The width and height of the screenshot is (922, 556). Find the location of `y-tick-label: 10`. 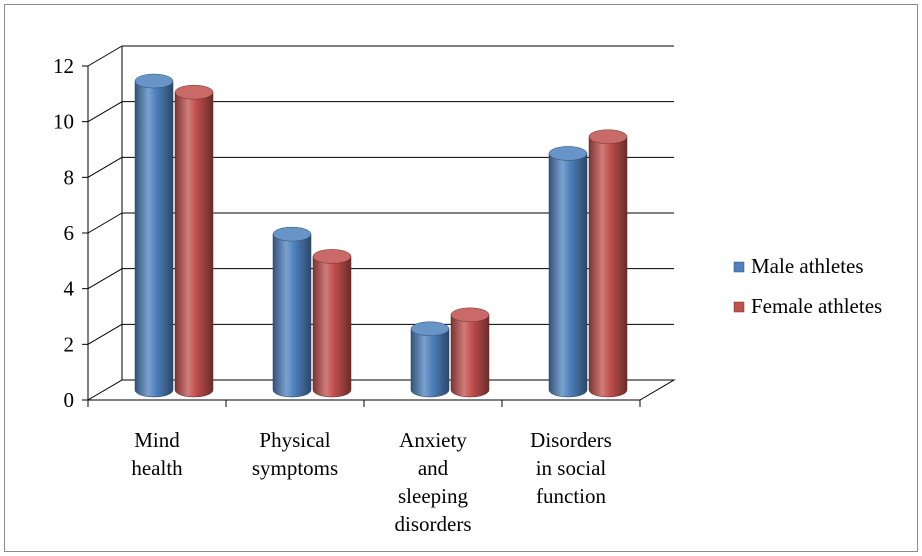

y-tick-label: 10 is located at coordinates (63, 122).